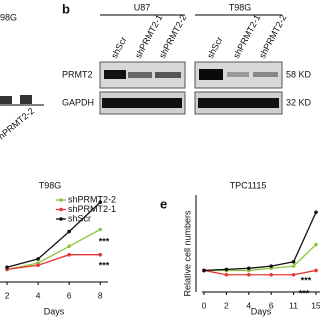 This screenshot has width=320, height=320. What do you see at coordinates (248, 185) in the screenshot?
I see `chart-title: TPC1115` at bounding box center [248, 185].